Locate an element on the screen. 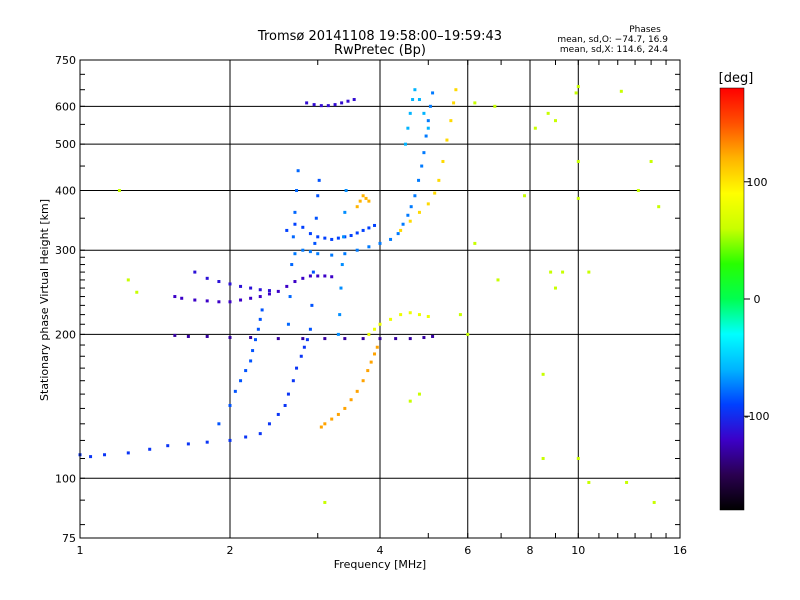 This screenshot has width=800, height=600. colorbar-label: [deg] is located at coordinates (736, 78).